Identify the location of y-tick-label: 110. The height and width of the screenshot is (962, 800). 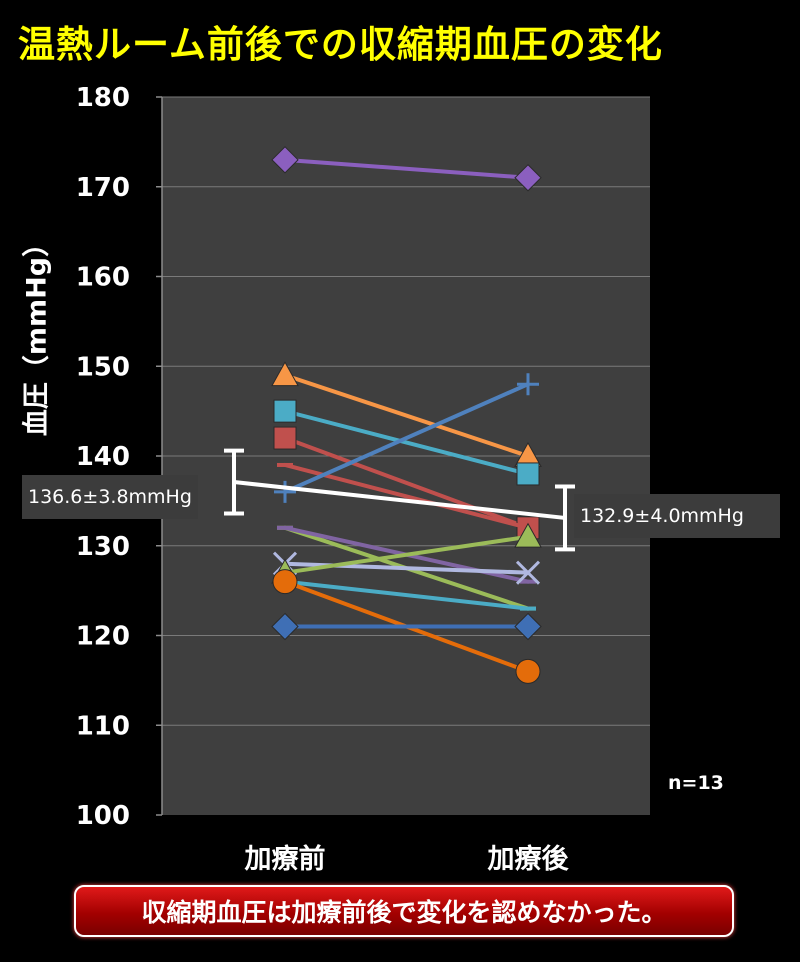
(103, 726).